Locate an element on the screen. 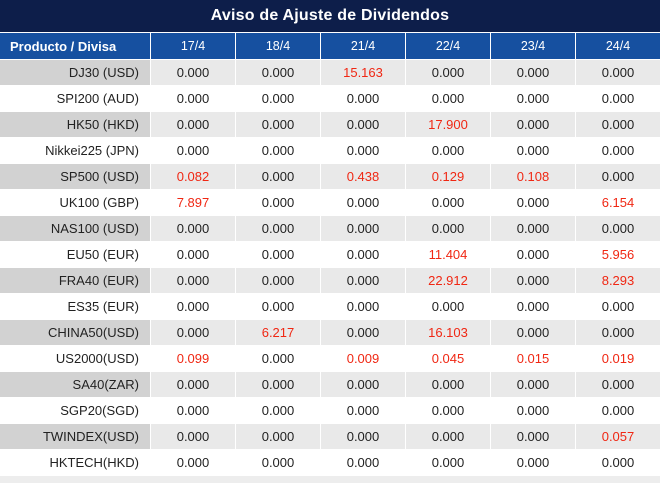 This screenshot has height=483, width=660. value-cell: 11.404 is located at coordinates (448, 254).